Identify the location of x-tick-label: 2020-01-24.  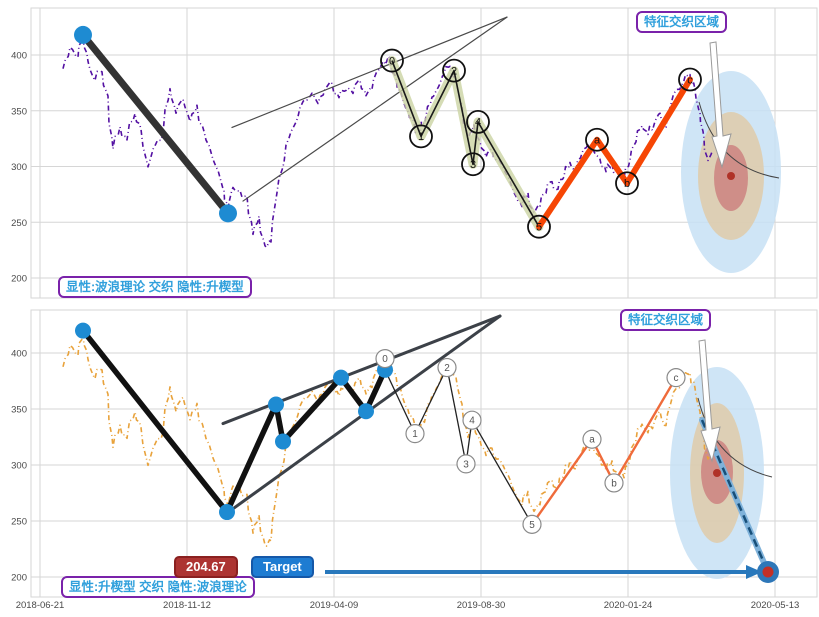
(628, 605).